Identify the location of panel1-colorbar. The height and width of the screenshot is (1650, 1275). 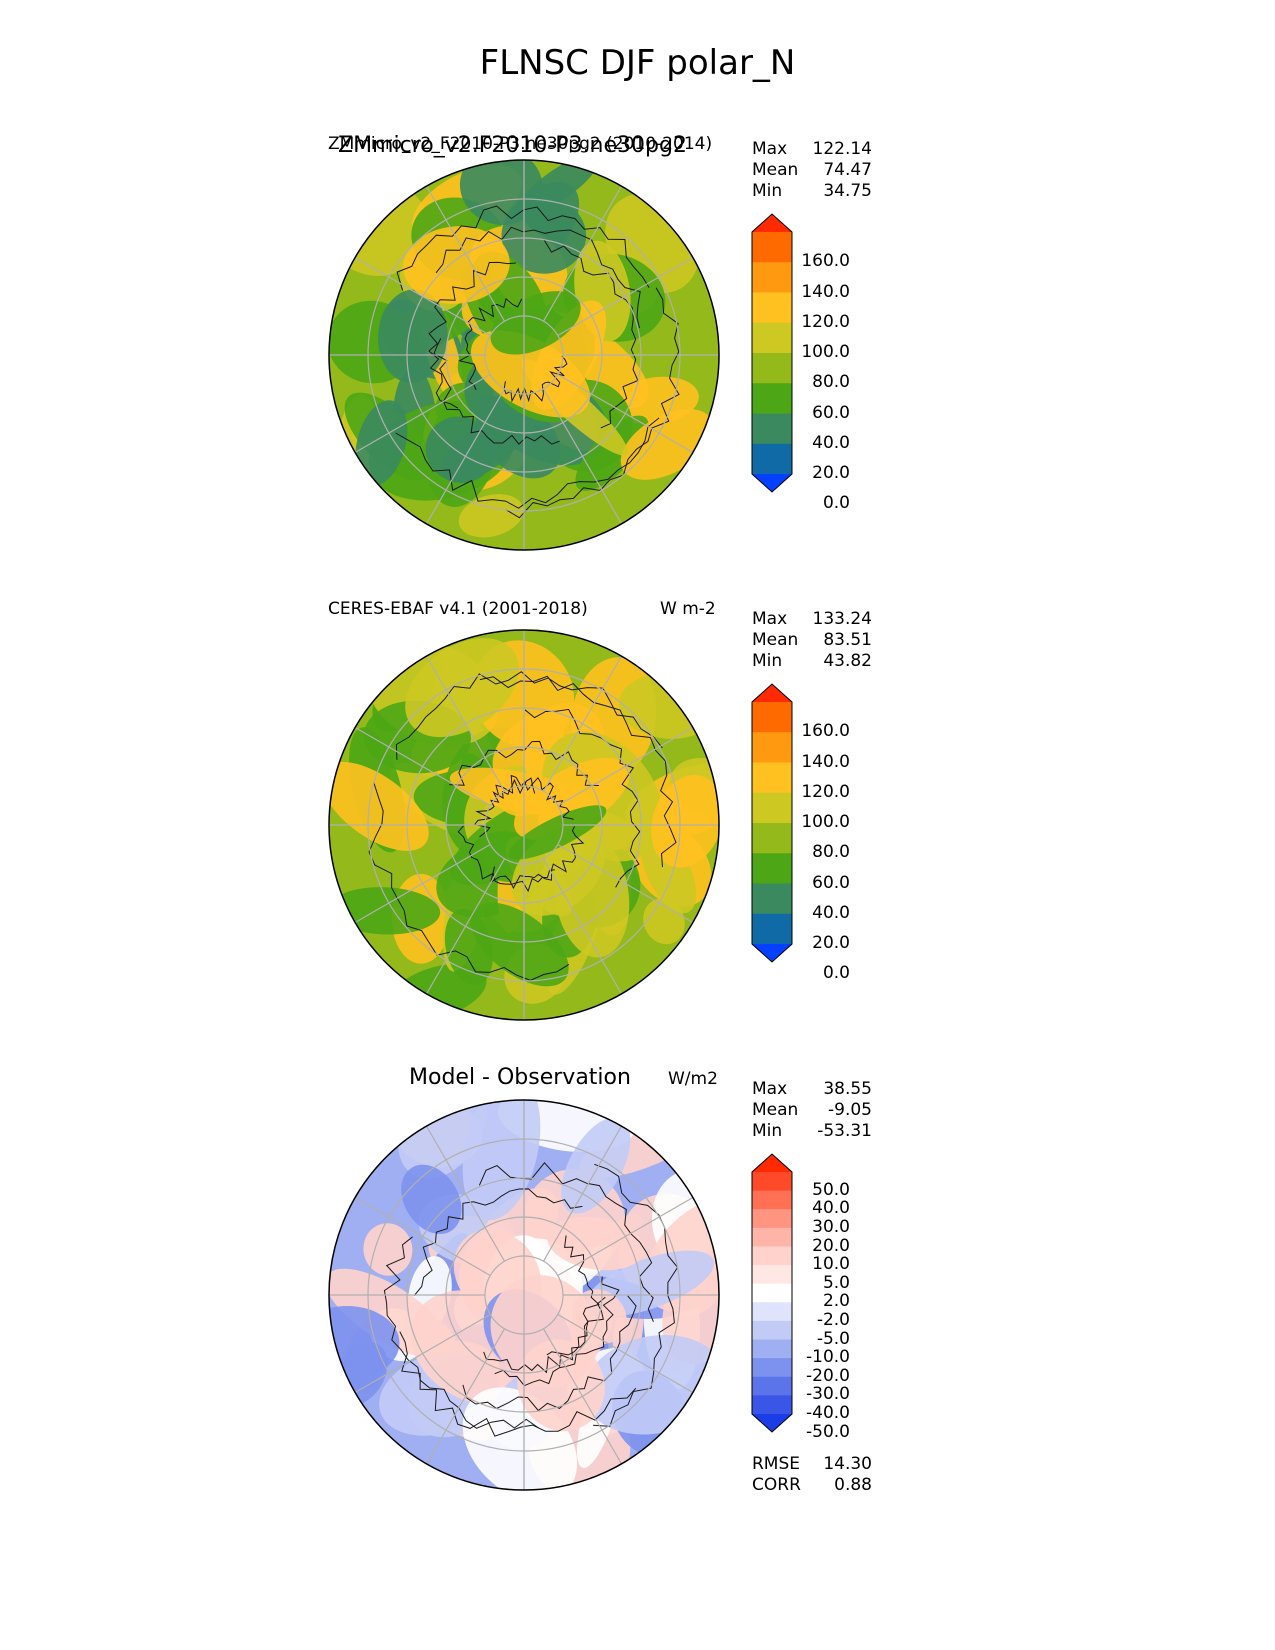
(772, 353).